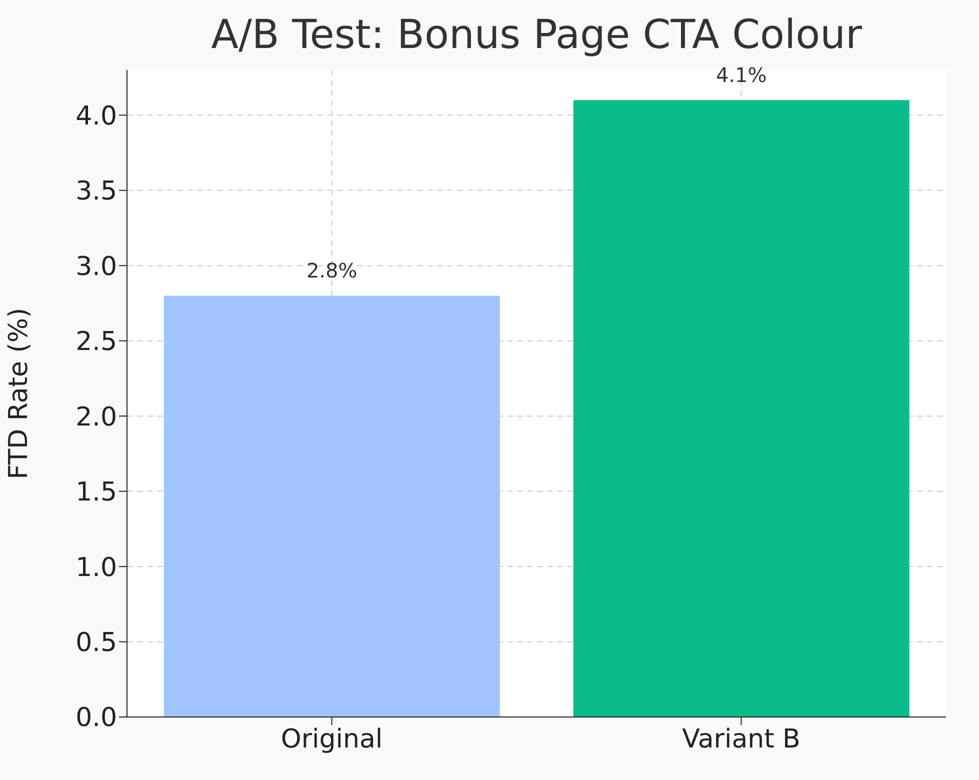  What do you see at coordinates (536, 35) in the screenshot?
I see `chart-title: A/B Test: Bonus Page CTA Colour` at bounding box center [536, 35].